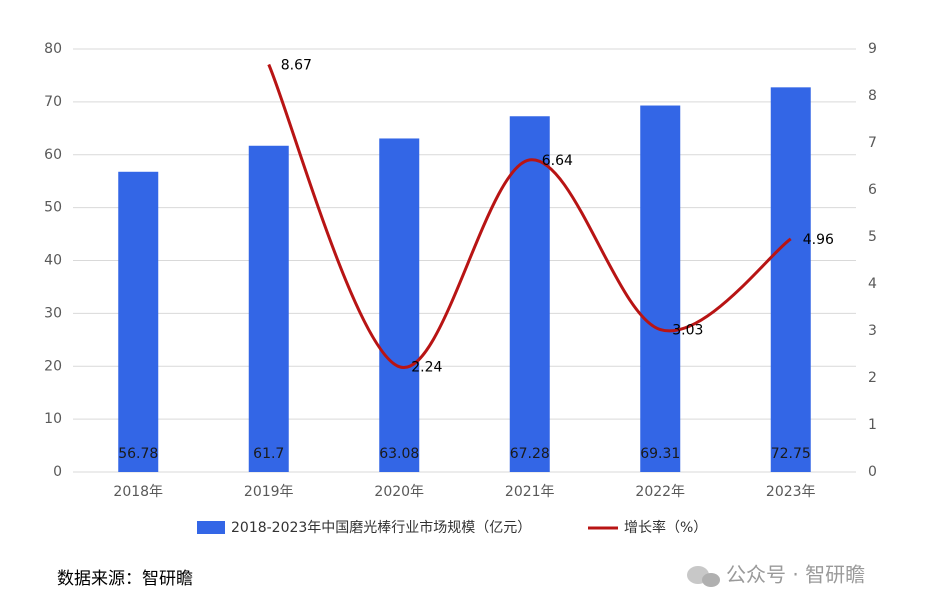  What do you see at coordinates (872, 237) in the screenshot?
I see `y2-tick-label: 5` at bounding box center [872, 237].